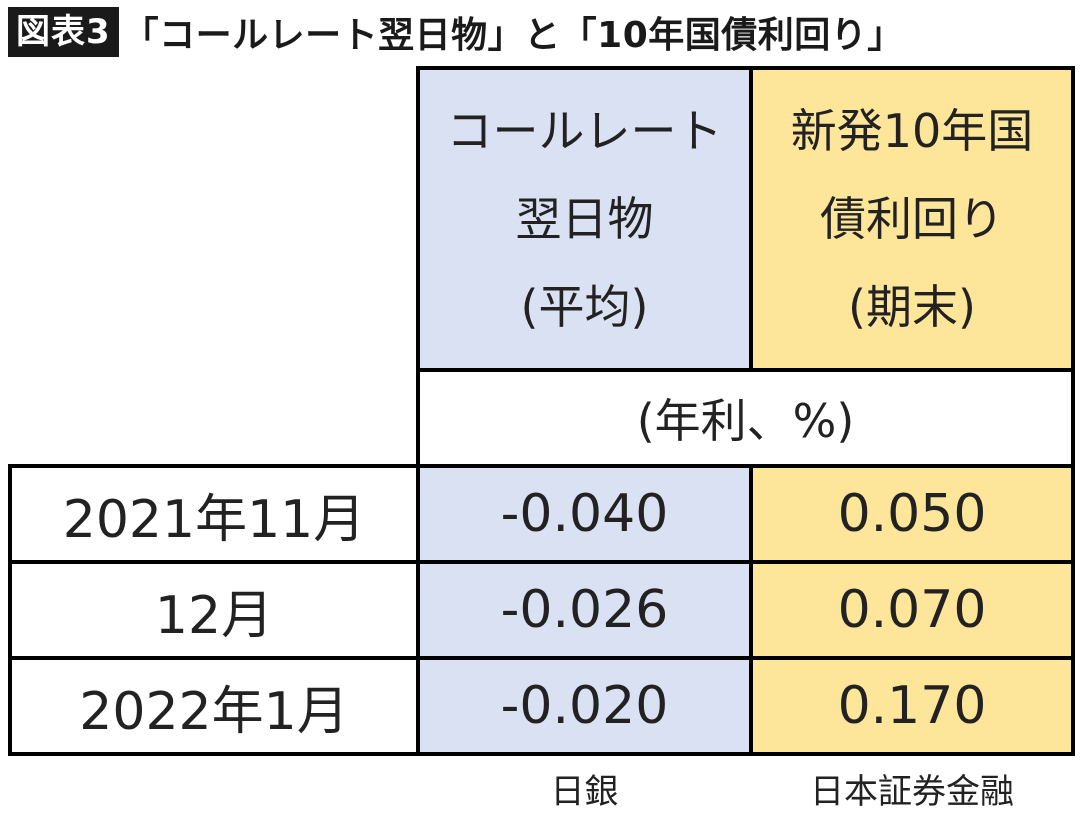 The height and width of the screenshot is (813, 1080). What do you see at coordinates (751, 610) in the screenshot?
I see `grid-line-column-divider-body` at bounding box center [751, 610].